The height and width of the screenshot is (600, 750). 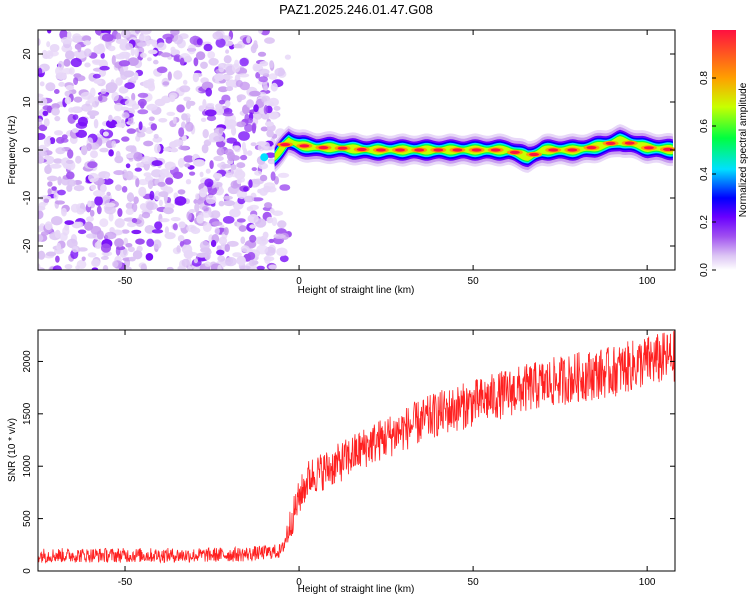 What do you see at coordinates (125, 582) in the screenshot?
I see `x-tick-label: -50` at bounding box center [125, 582].